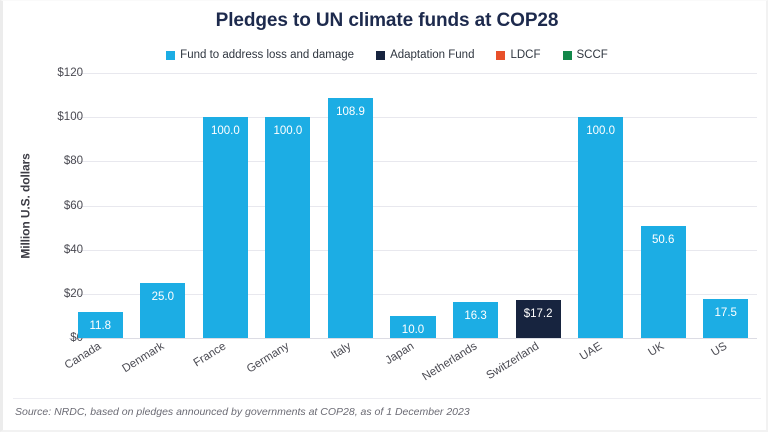 Image resolution: width=768 pixels, height=432 pixels. What do you see at coordinates (157, 366) in the screenshot?
I see `x-axis-label-slot: Denmark` at bounding box center [157, 366].